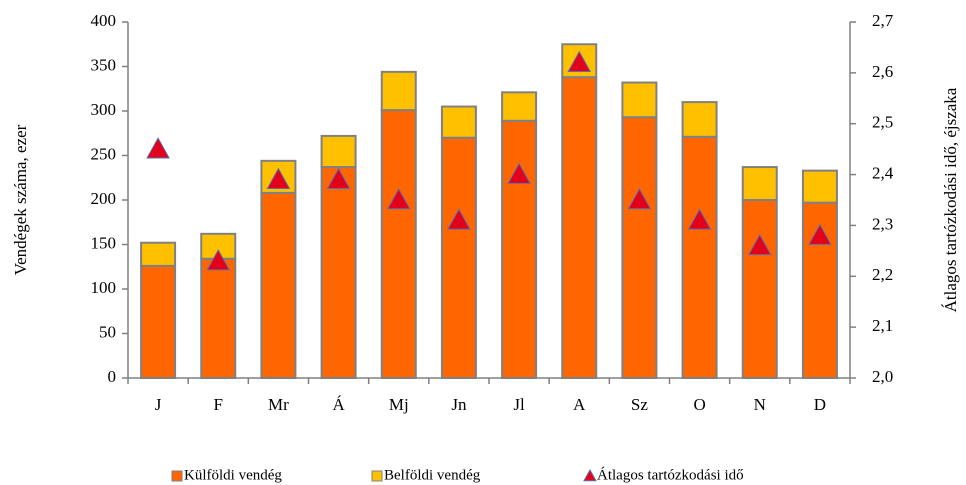 This screenshot has height=485, width=966. I want to click on y2-tick-label: 2,7, so click(883, 20).